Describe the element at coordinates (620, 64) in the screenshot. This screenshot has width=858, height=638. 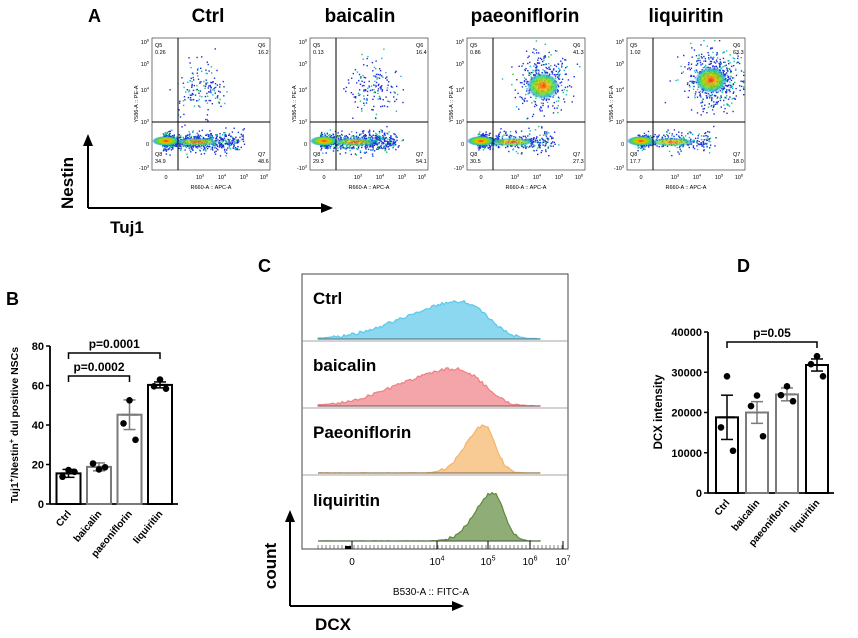
I see `y-tick-label: 10⁵` at that location.